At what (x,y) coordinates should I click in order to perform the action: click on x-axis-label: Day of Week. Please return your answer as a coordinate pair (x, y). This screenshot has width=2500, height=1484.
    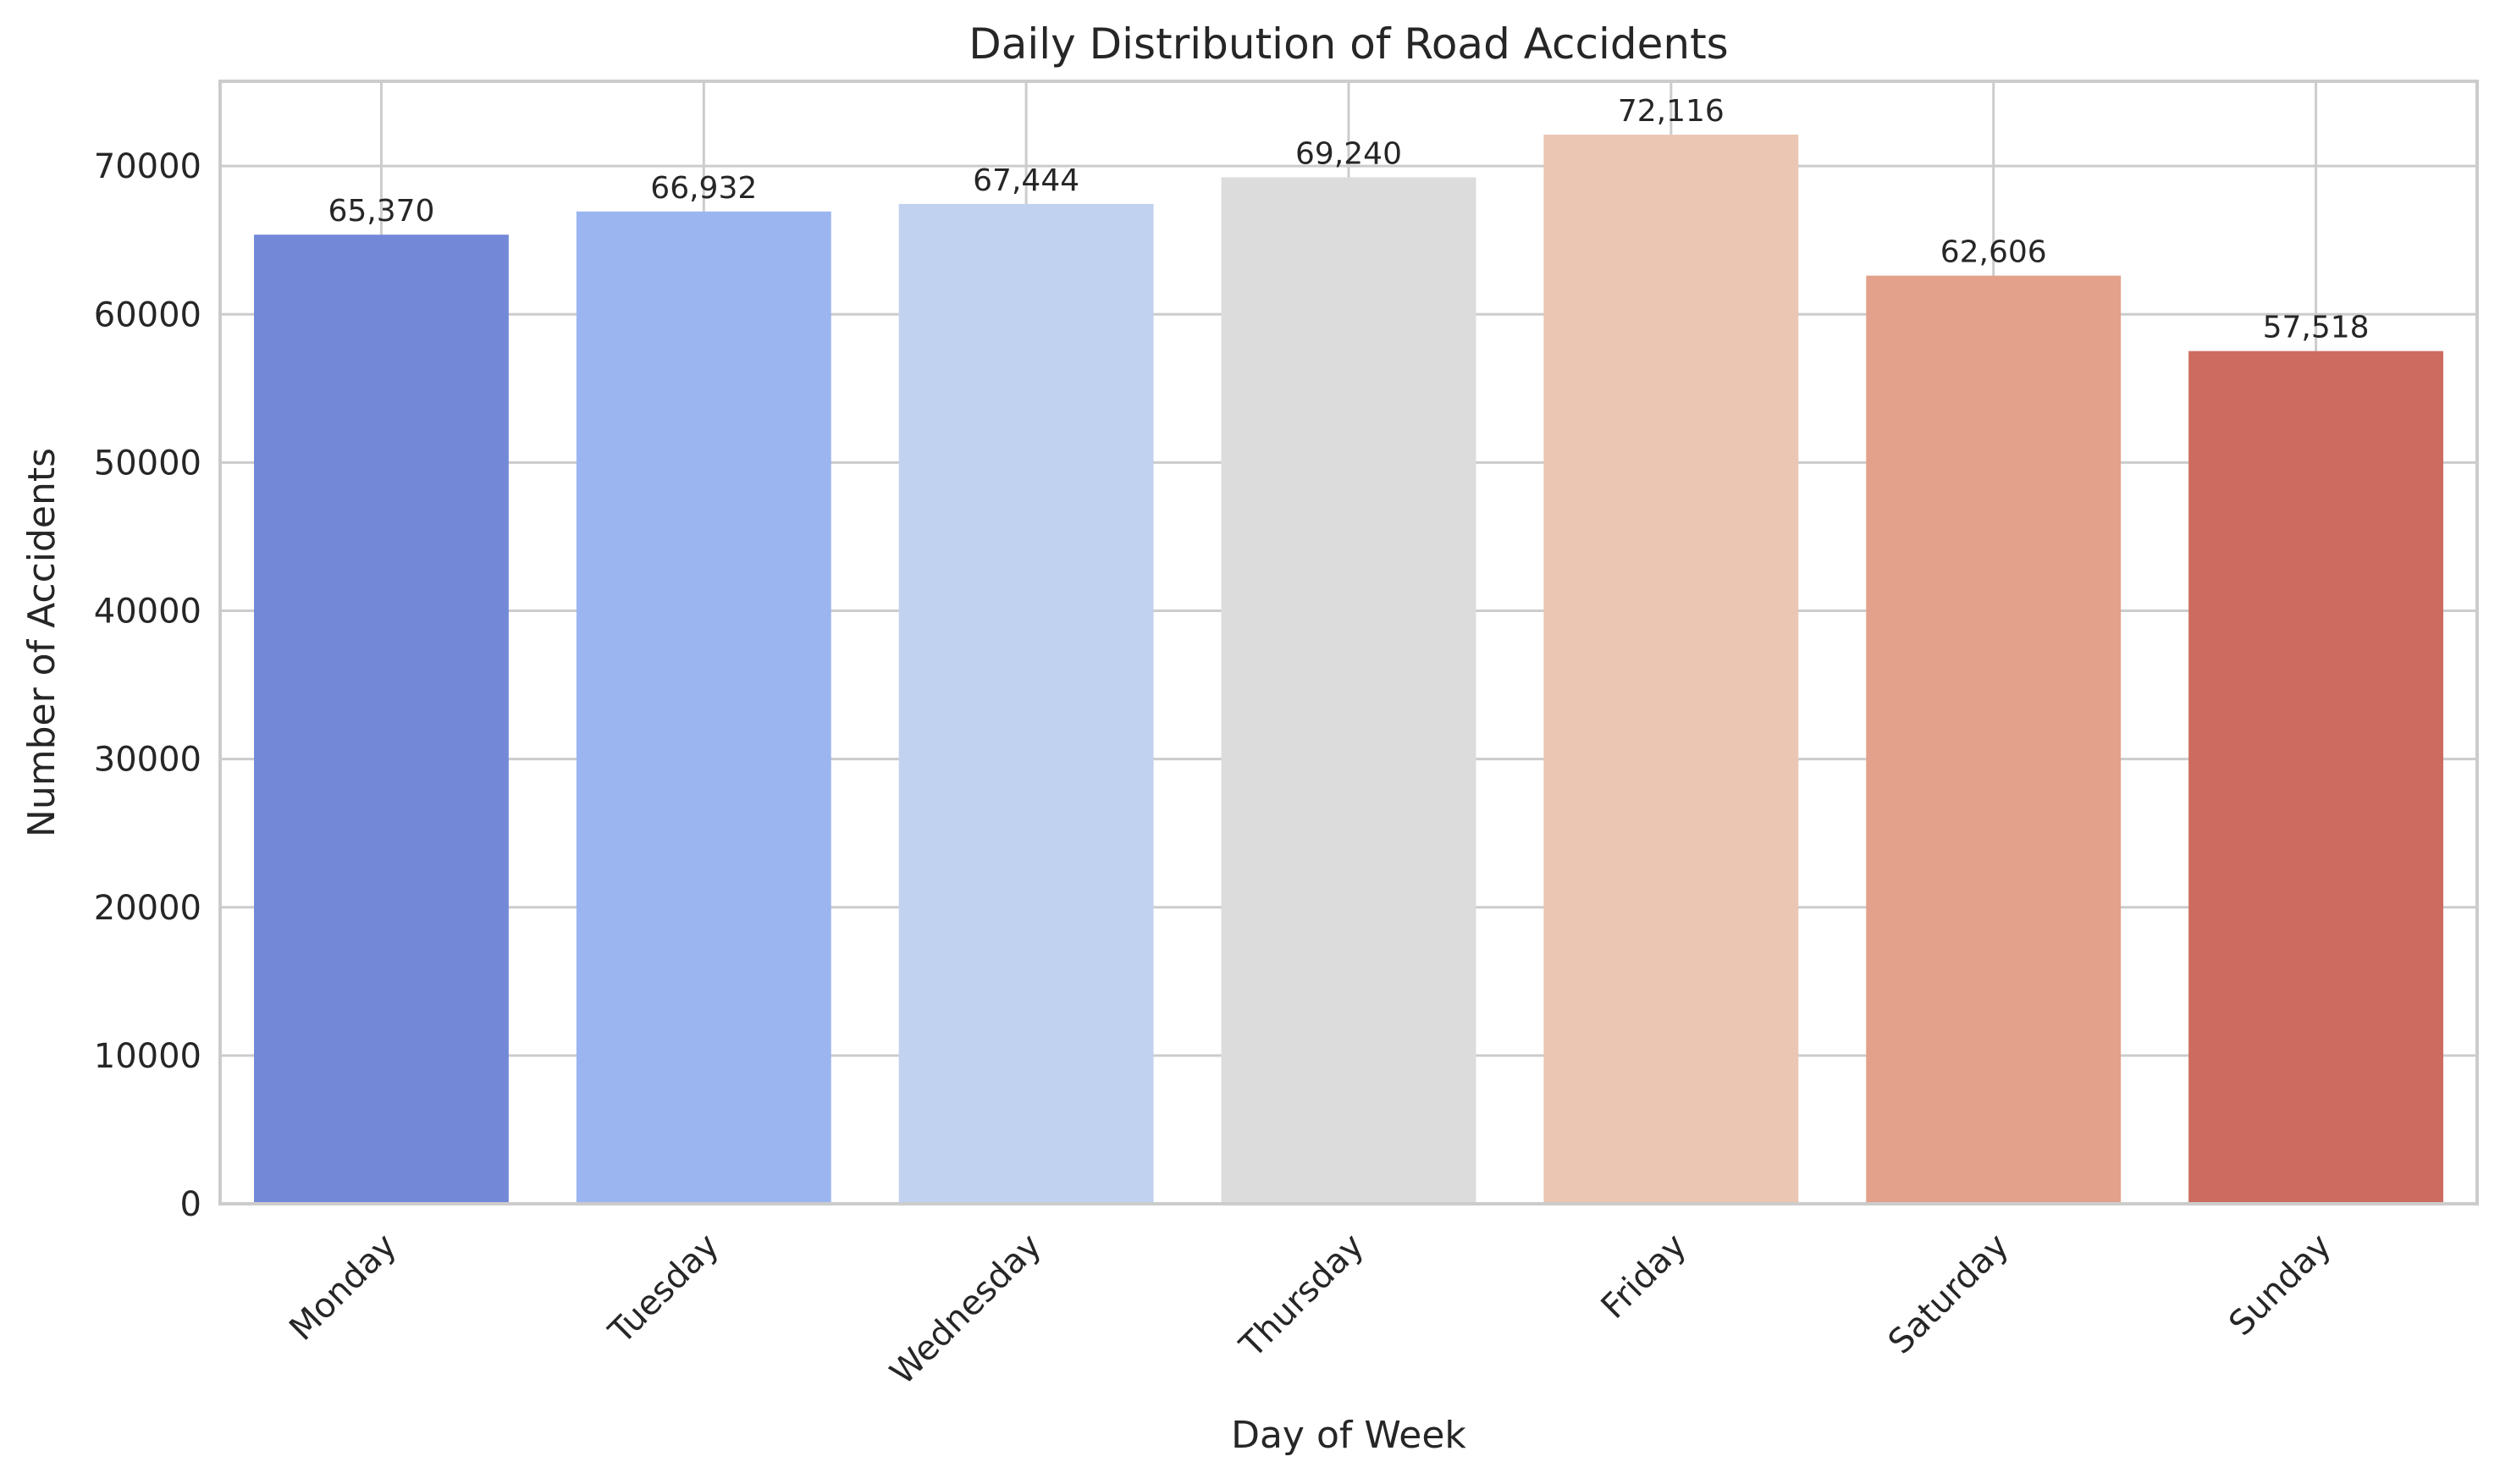
    Looking at the image, I should click on (1349, 1435).